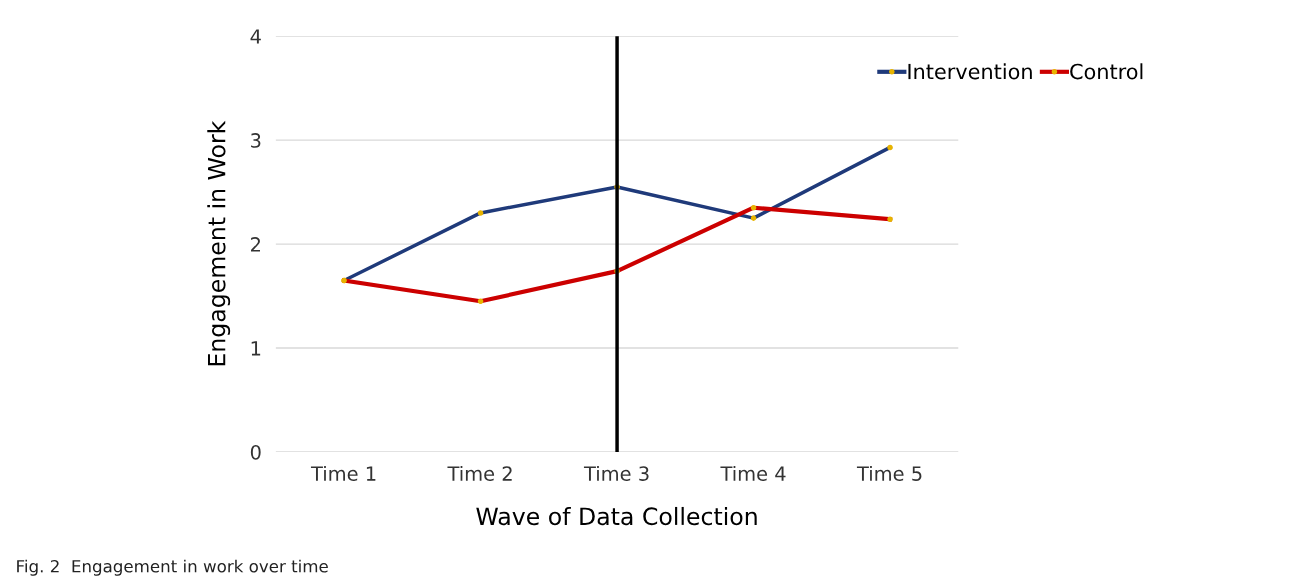  What do you see at coordinates (753, 473) in the screenshot?
I see `x-tick-label: Time 4` at bounding box center [753, 473].